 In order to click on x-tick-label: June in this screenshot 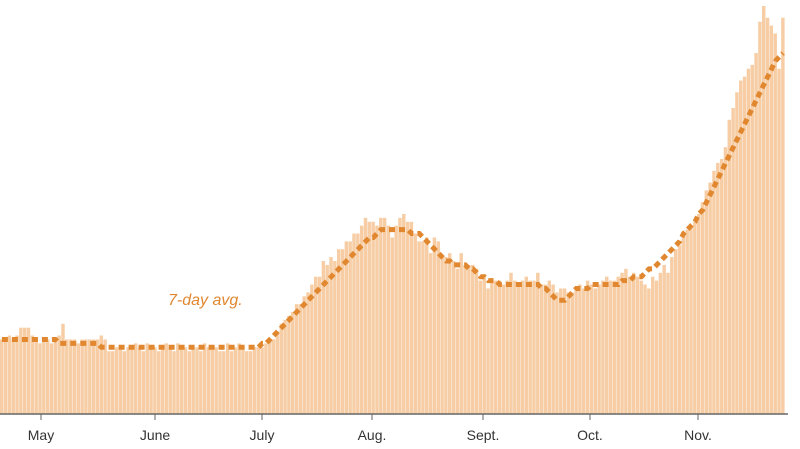, I will do `click(155, 435)`.